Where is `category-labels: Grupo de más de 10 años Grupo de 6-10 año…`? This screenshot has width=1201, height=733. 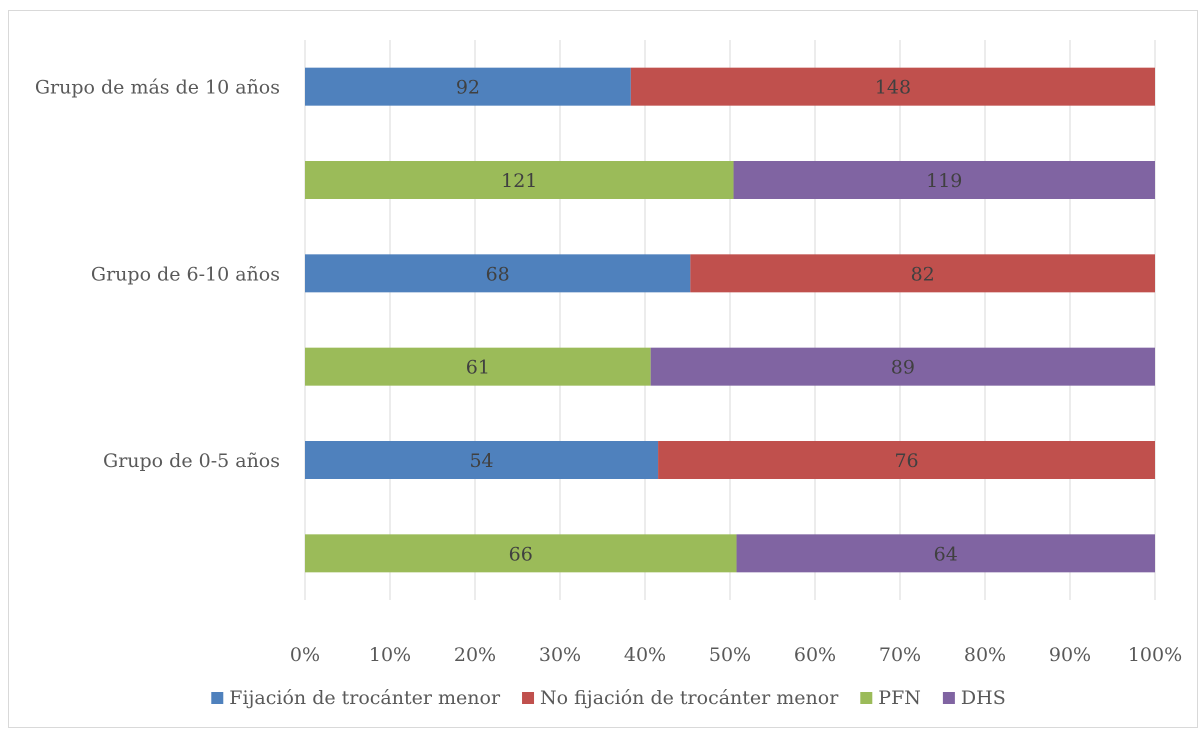 category-labels: Grupo de más de 10 años Grupo de 6-10 año… is located at coordinates (157, 274).